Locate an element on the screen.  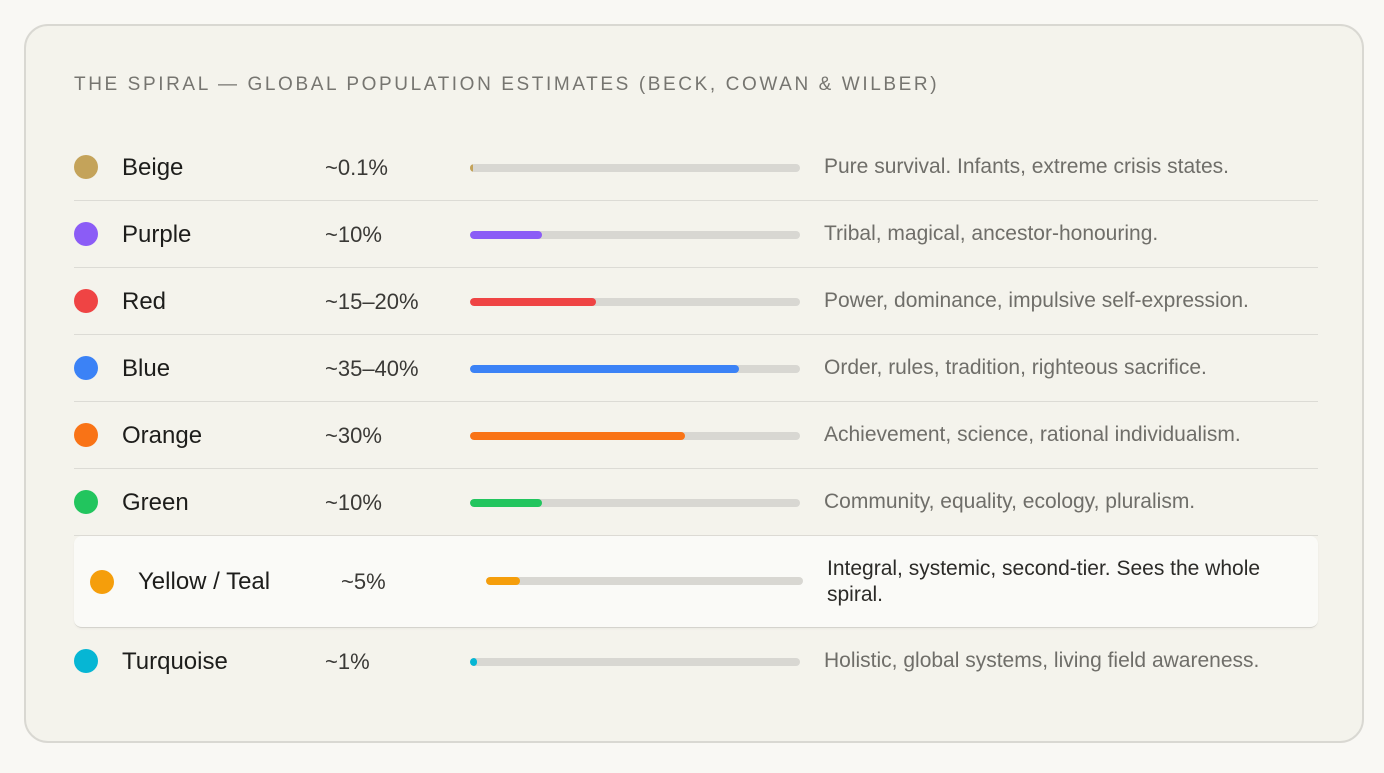
stage-name: Green is located at coordinates (155, 502).